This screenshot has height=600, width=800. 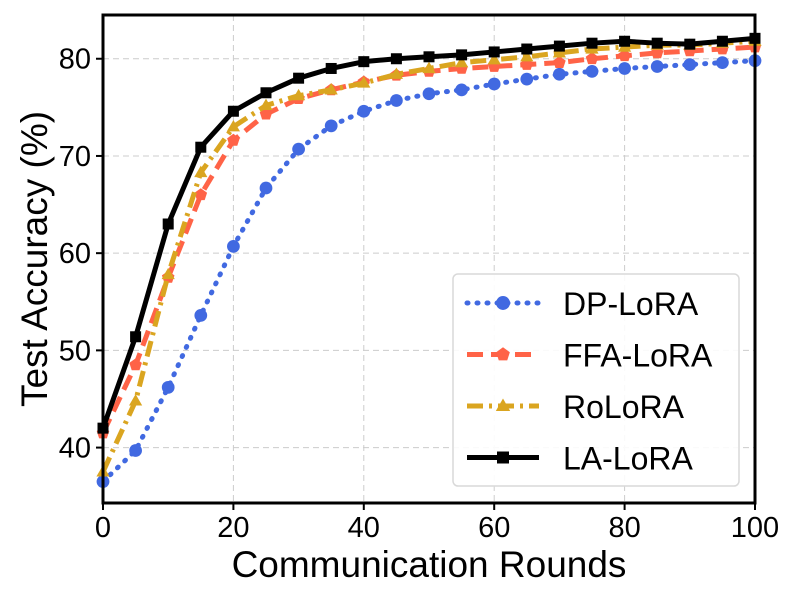 What do you see at coordinates (364, 528) in the screenshot?
I see `x-tick-label: 40` at bounding box center [364, 528].